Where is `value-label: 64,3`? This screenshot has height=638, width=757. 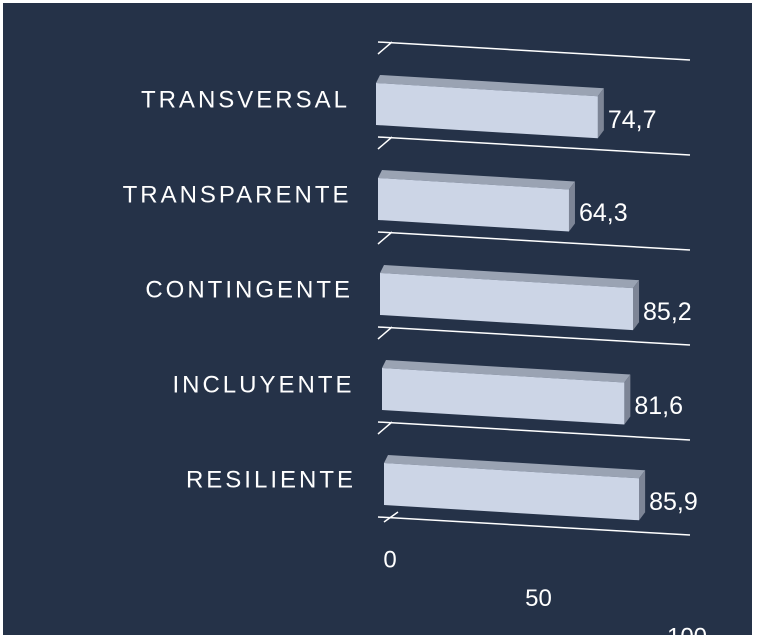 value-label: 64,3 is located at coordinates (603, 213).